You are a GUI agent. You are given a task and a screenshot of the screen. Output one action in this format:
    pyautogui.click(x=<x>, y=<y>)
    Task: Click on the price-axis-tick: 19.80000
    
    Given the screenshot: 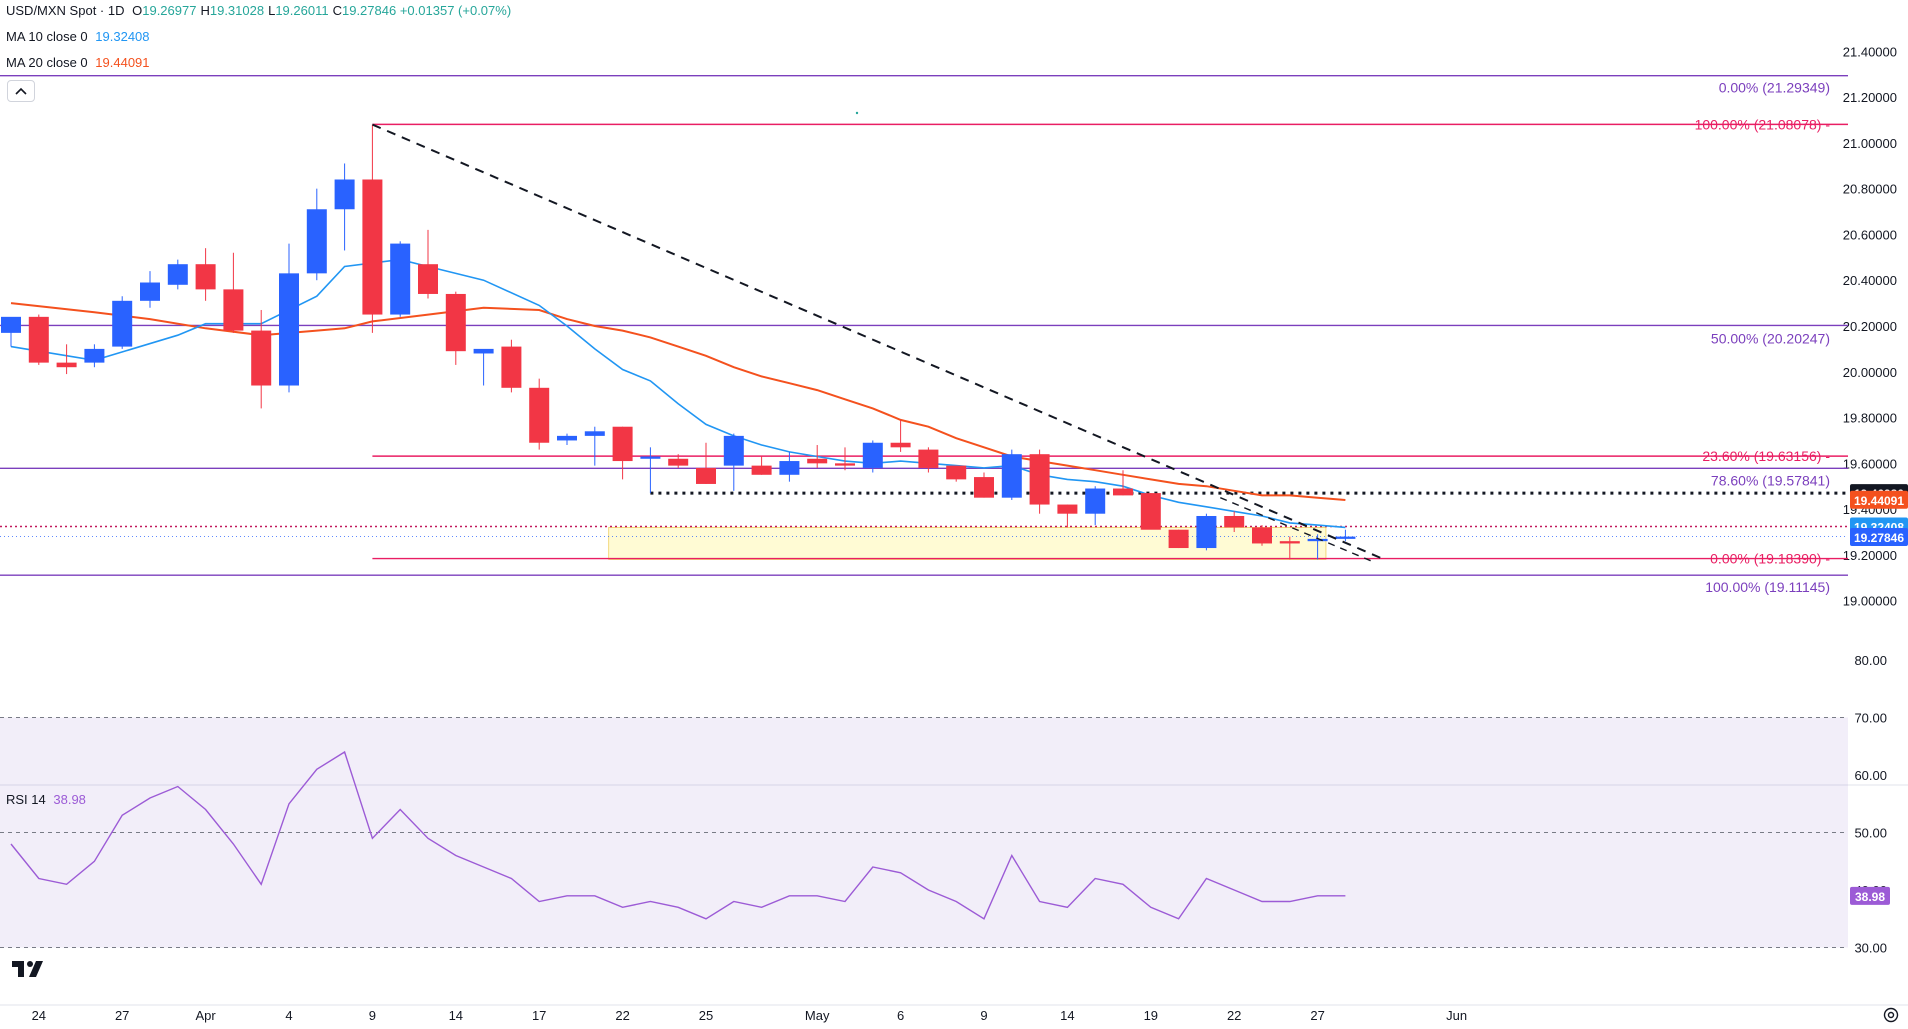 What is the action you would take?
    pyautogui.click(x=1870, y=418)
    